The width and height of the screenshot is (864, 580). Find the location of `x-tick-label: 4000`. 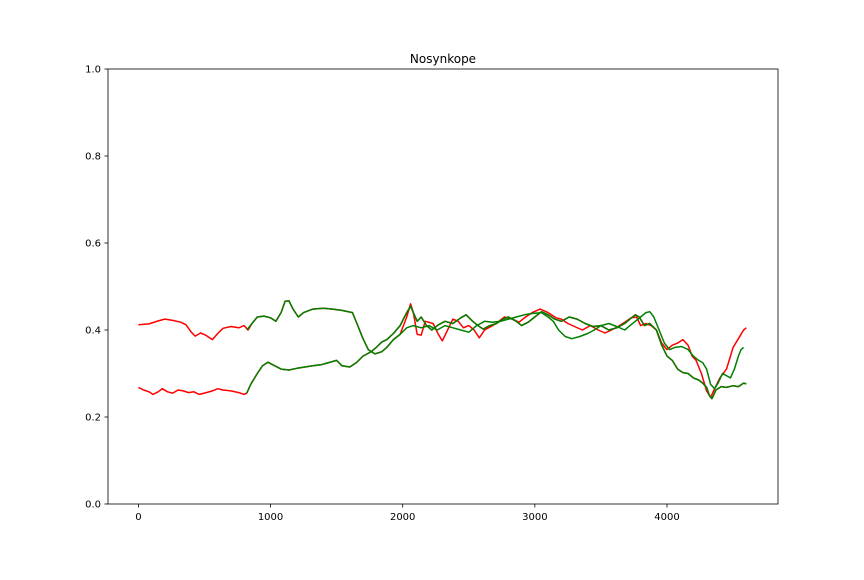

x-tick-label: 4000 is located at coordinates (666, 517).